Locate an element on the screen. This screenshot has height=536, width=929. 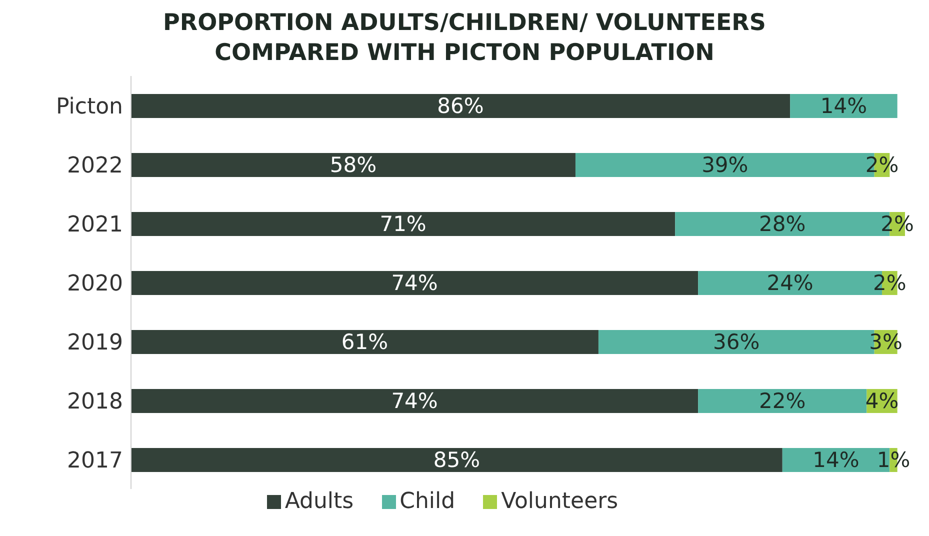
data-label: 24% is located at coordinates (790, 283).